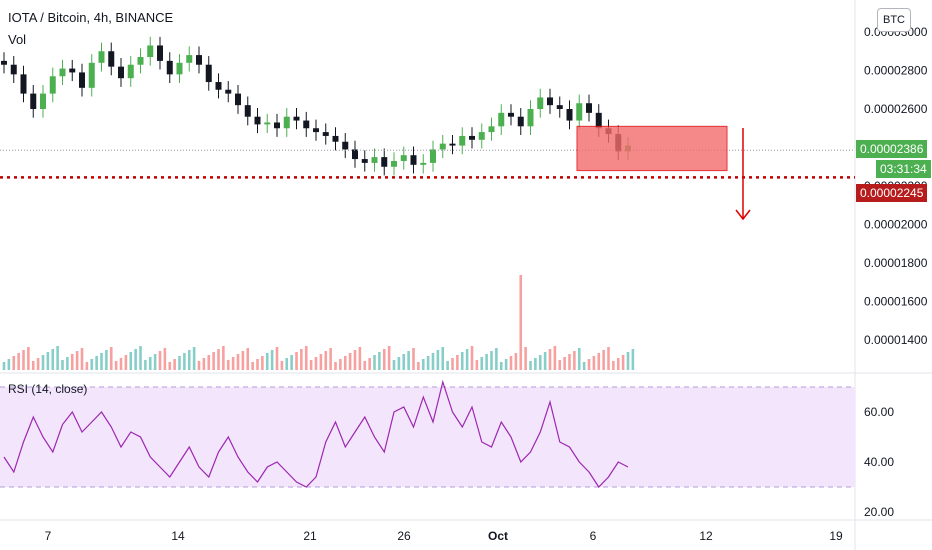 This screenshot has width=932, height=550. What do you see at coordinates (894, 20) in the screenshot?
I see `currency-button: BTC` at bounding box center [894, 20].